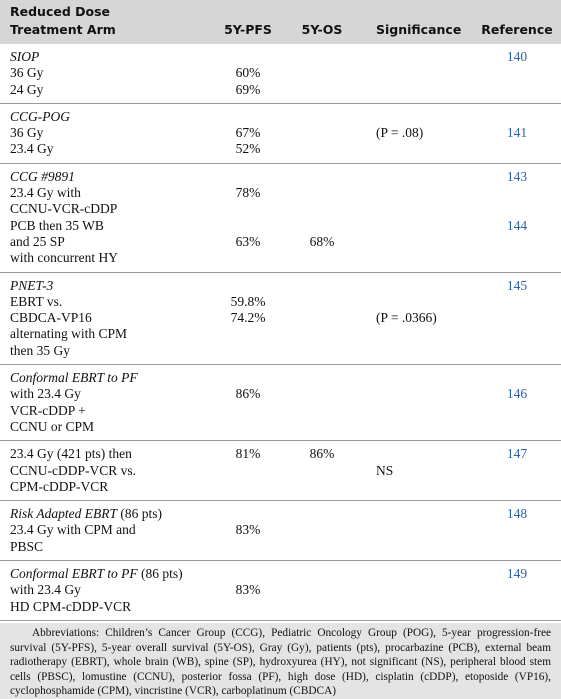 The width and height of the screenshot is (561, 699). I want to click on arm-text: CCG #9891, so click(42, 176).